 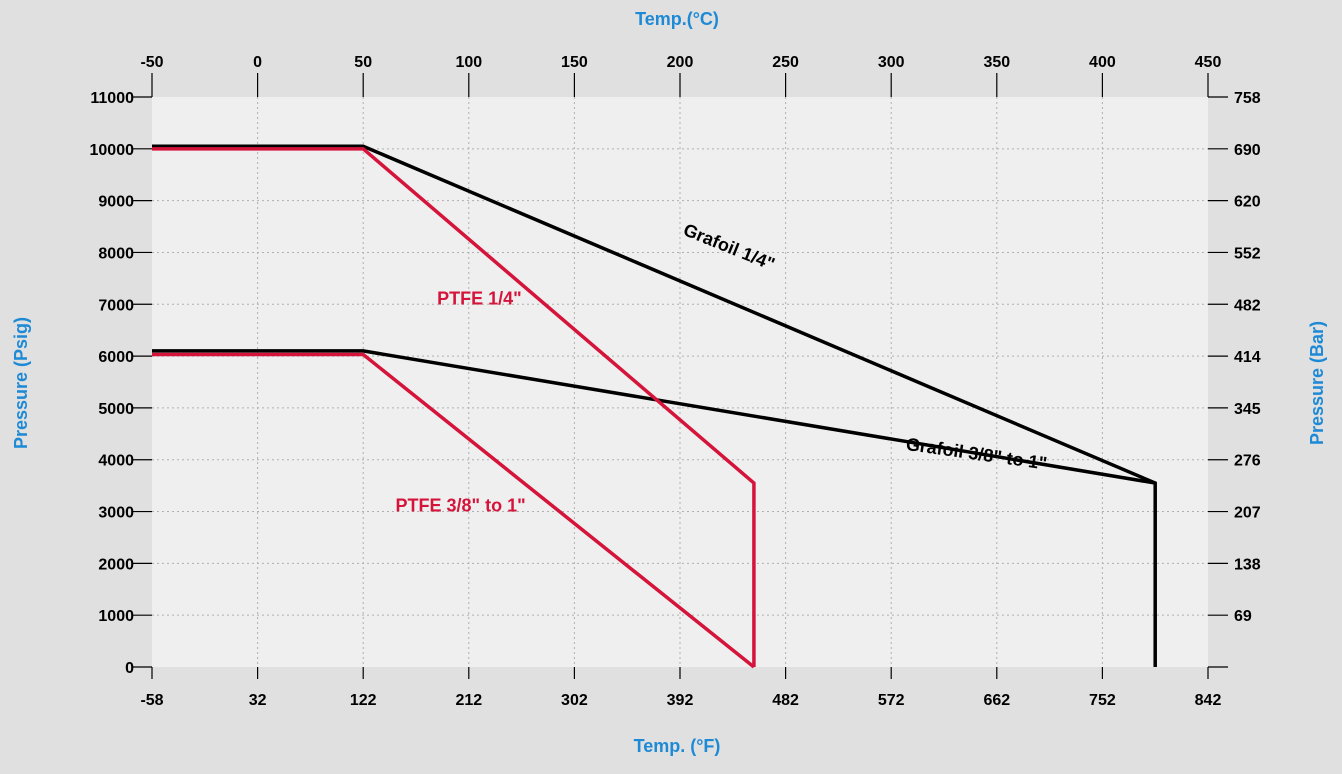 I want to click on y-tick-label-psig: 5000, so click(x=116, y=409).